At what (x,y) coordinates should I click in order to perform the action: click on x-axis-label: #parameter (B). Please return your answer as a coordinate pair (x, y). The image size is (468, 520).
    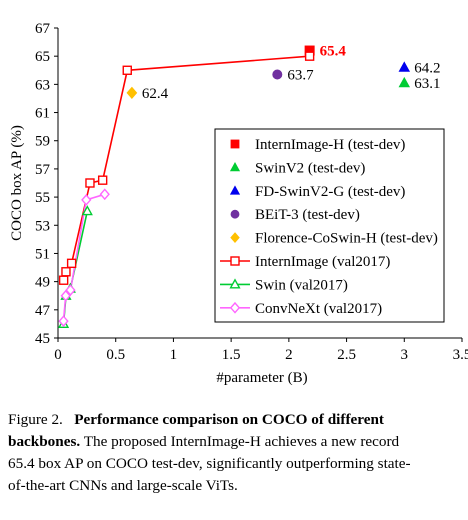
    Looking at the image, I should click on (261, 378).